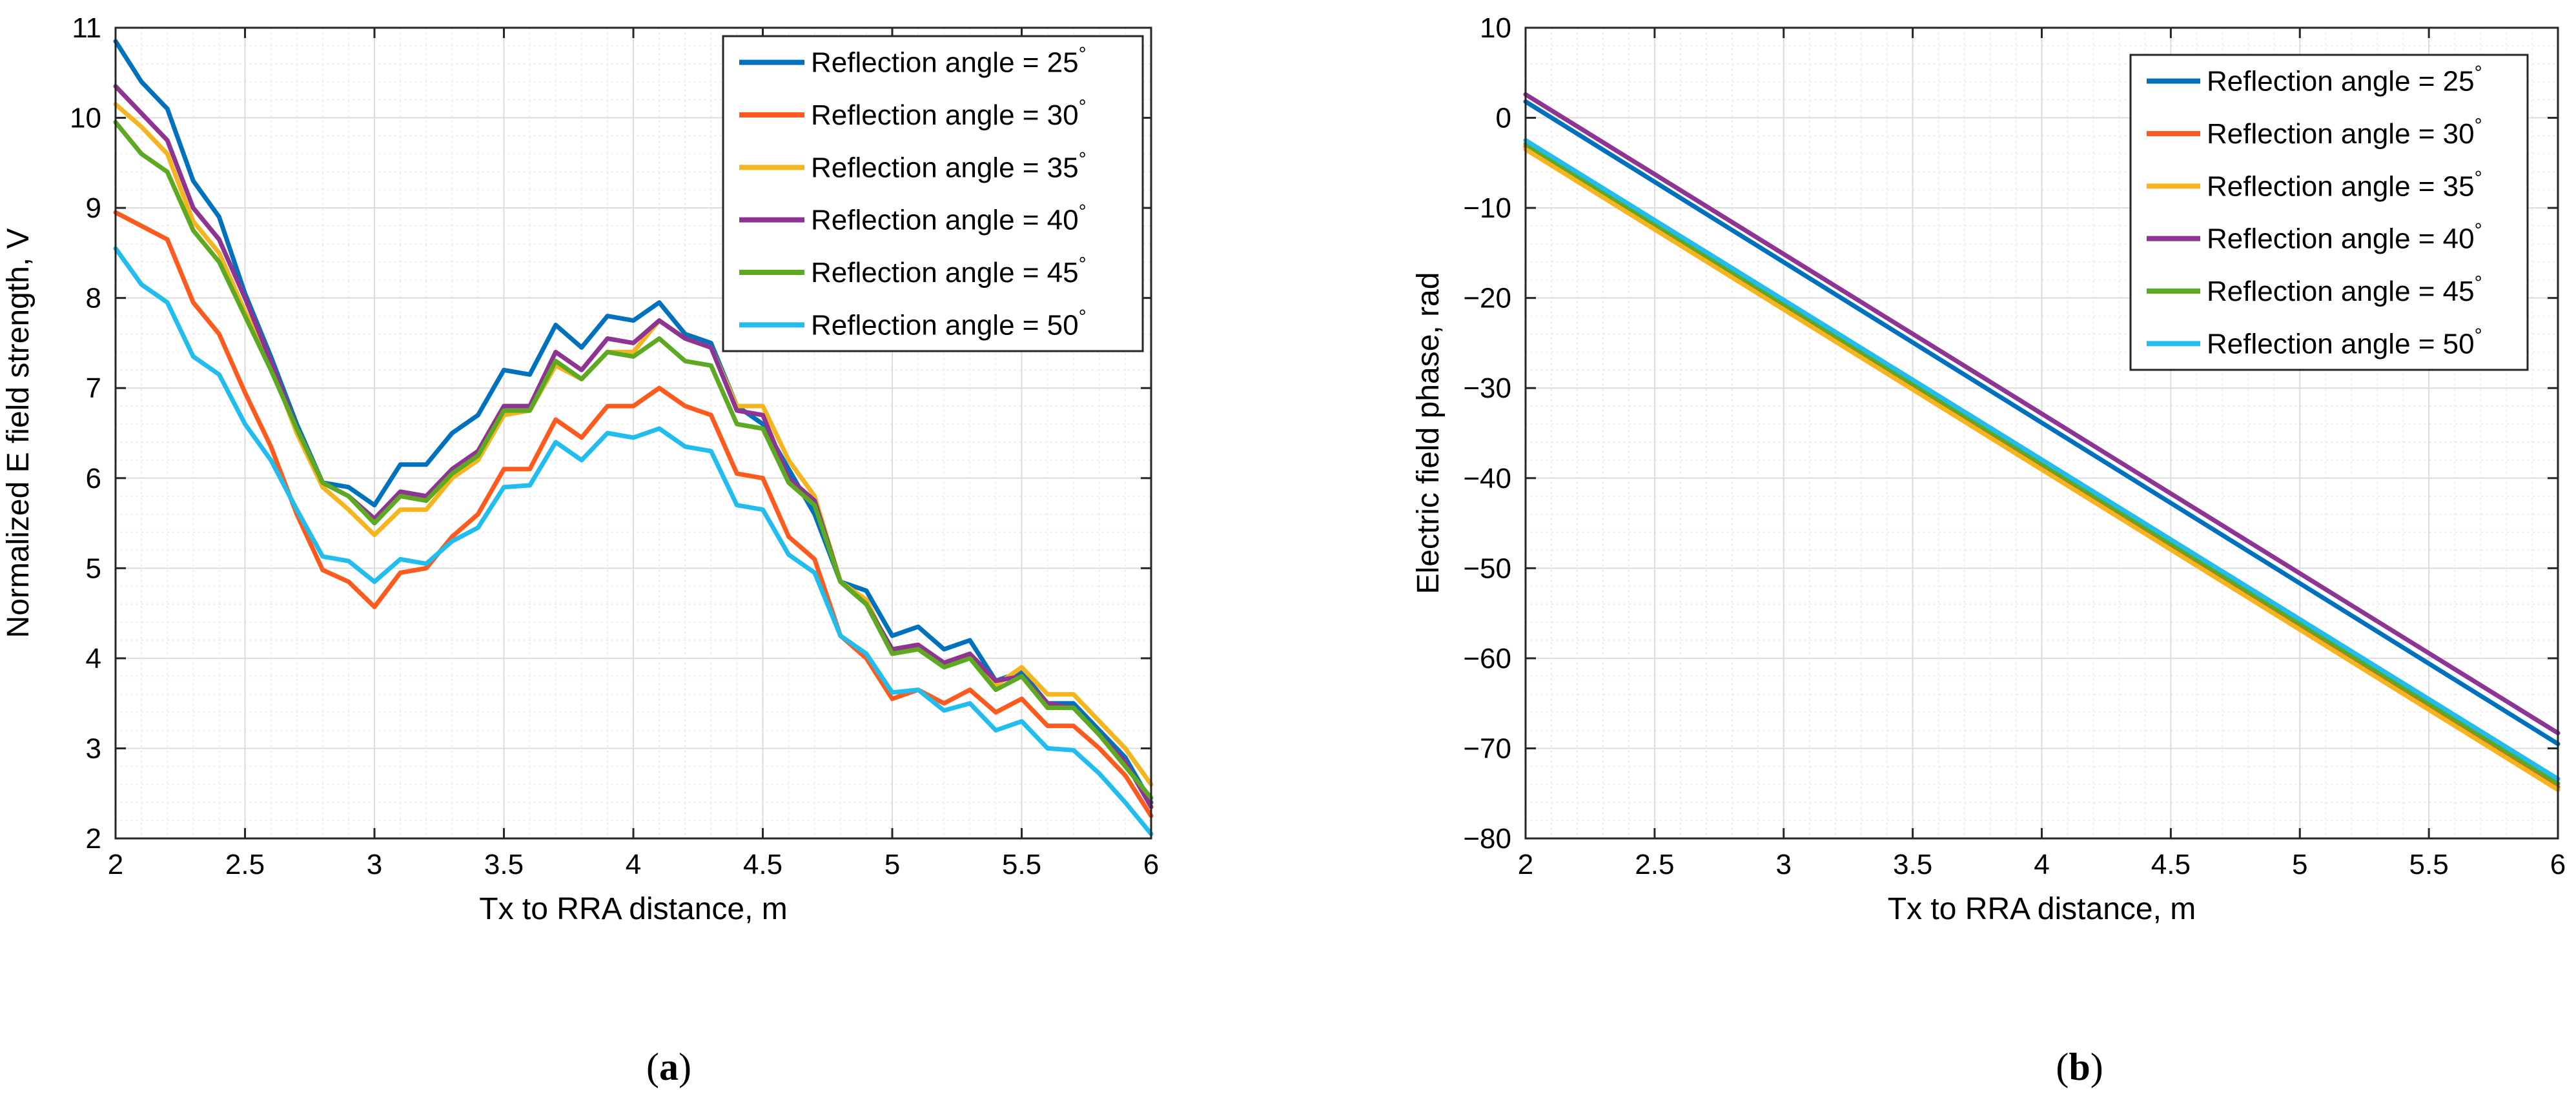 The height and width of the screenshot is (1105, 2576). I want to click on y-axis-label: Electric field phase, rad, so click(1429, 433).